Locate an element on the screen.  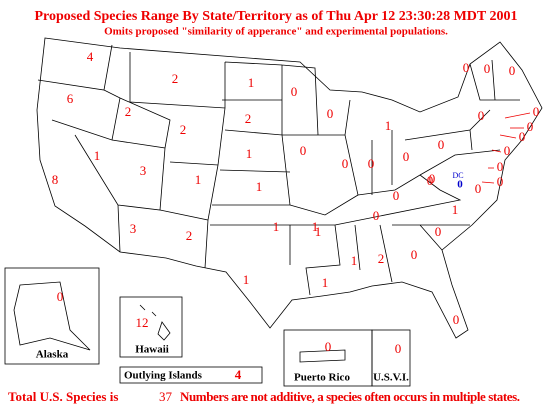
footer-text: Total U.S. Species is is located at coordinates (63, 396).